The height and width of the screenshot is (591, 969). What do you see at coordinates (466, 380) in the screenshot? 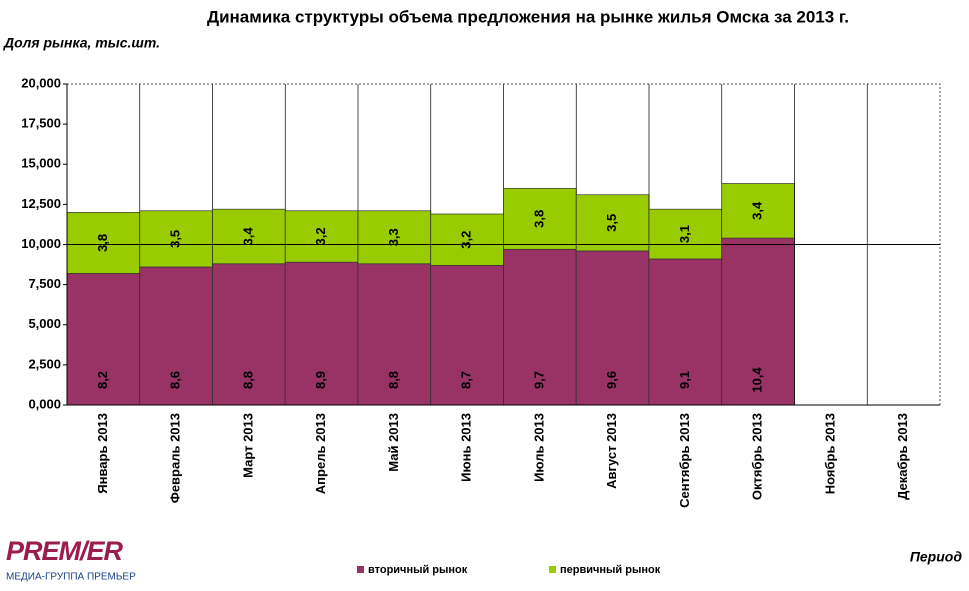
I see `data-label: 8,7` at bounding box center [466, 380].